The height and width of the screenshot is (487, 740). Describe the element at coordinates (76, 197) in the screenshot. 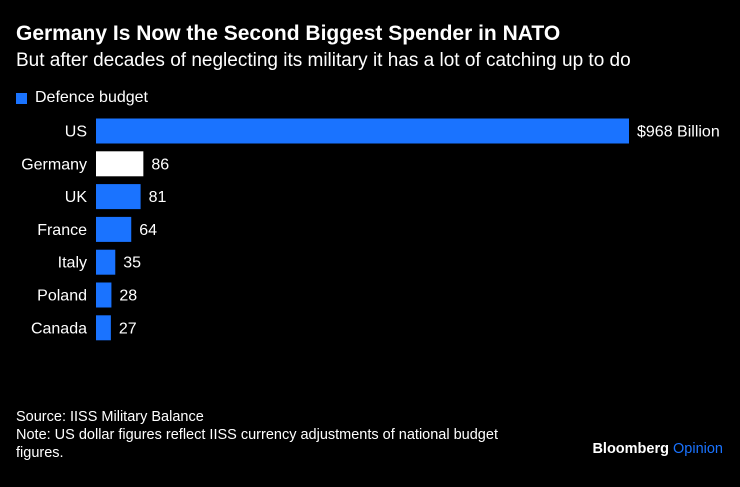

I see `category-label: UK` at that location.